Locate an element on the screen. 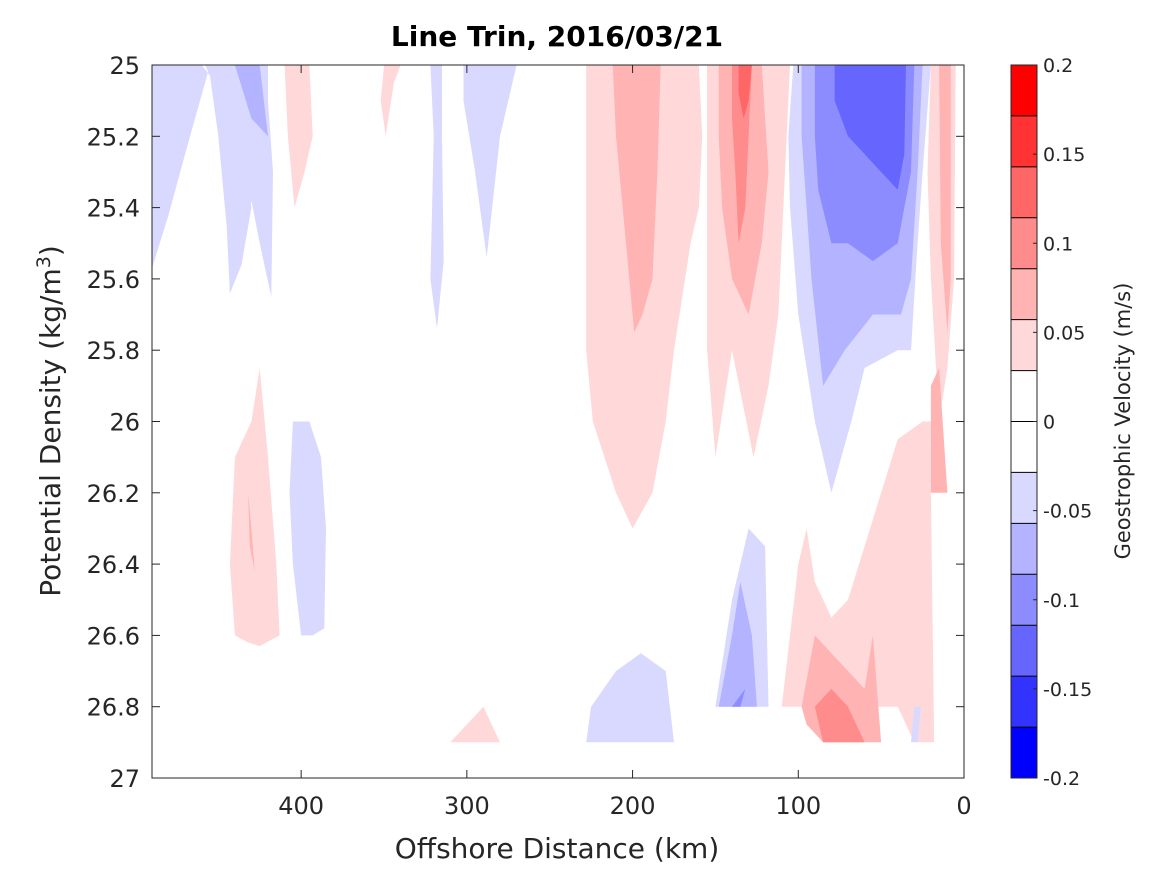 The height and width of the screenshot is (875, 1167). colorbar-tick-label: -0.1 is located at coordinates (1061, 601).